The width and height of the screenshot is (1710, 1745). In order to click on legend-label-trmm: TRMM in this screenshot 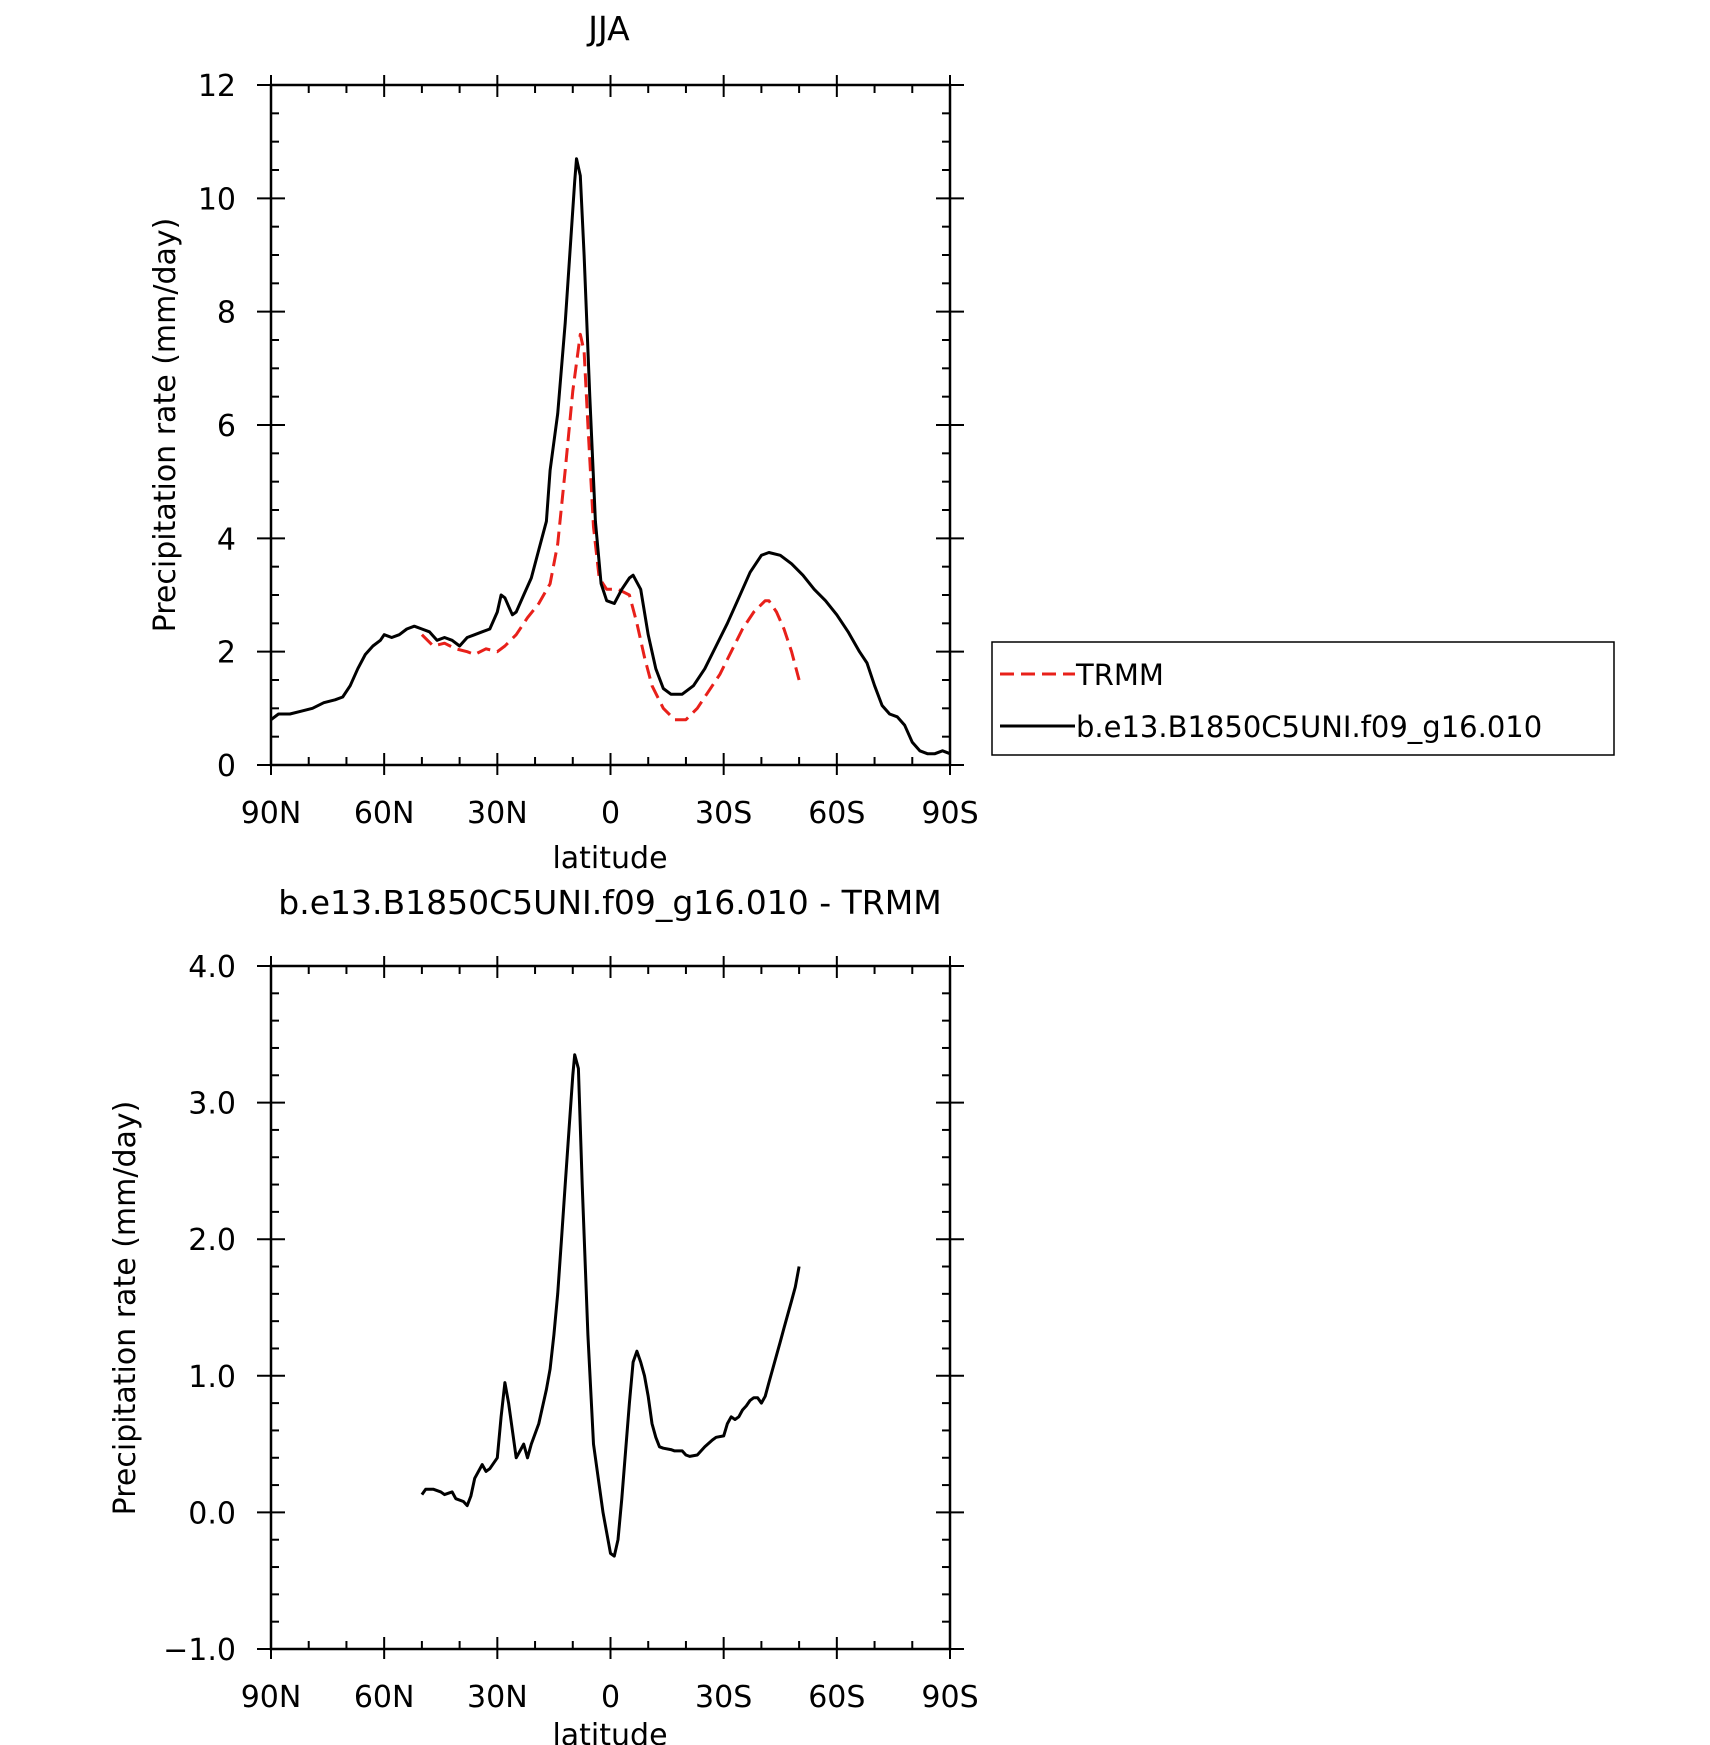, I will do `click(1119, 675)`.